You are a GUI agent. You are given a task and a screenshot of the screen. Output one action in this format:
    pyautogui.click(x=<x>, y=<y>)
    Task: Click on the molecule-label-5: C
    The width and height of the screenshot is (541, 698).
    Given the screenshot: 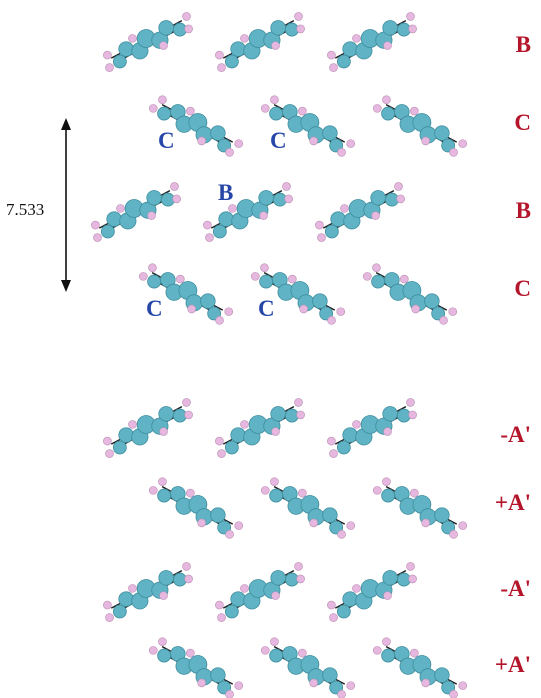 What is the action you would take?
    pyautogui.click(x=266, y=308)
    